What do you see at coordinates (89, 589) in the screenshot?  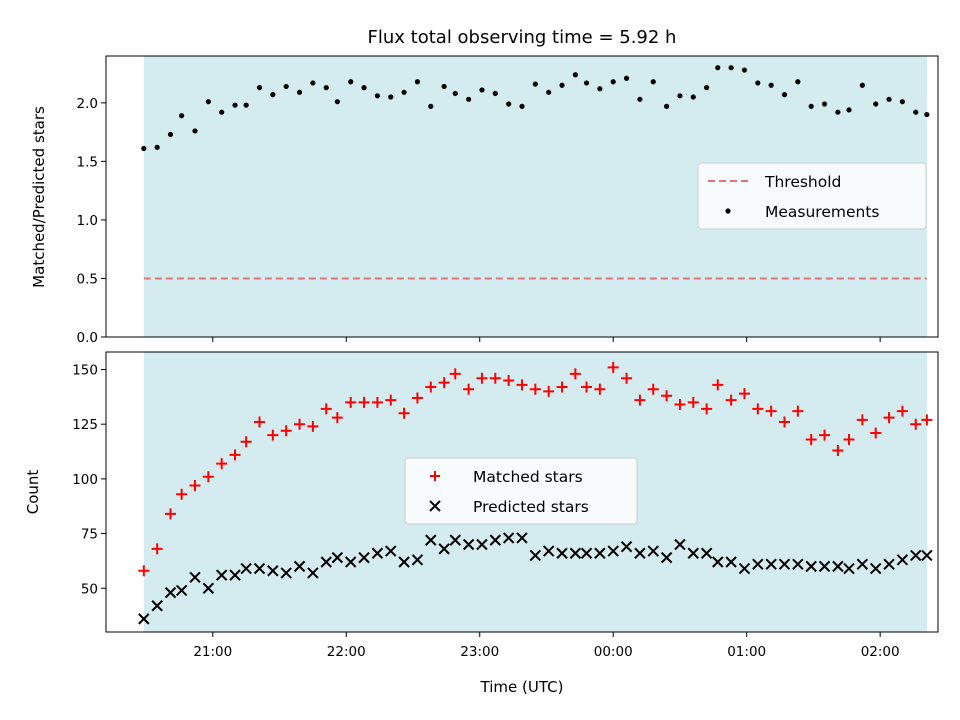 I see `y-tick-label: 50` at bounding box center [89, 589].